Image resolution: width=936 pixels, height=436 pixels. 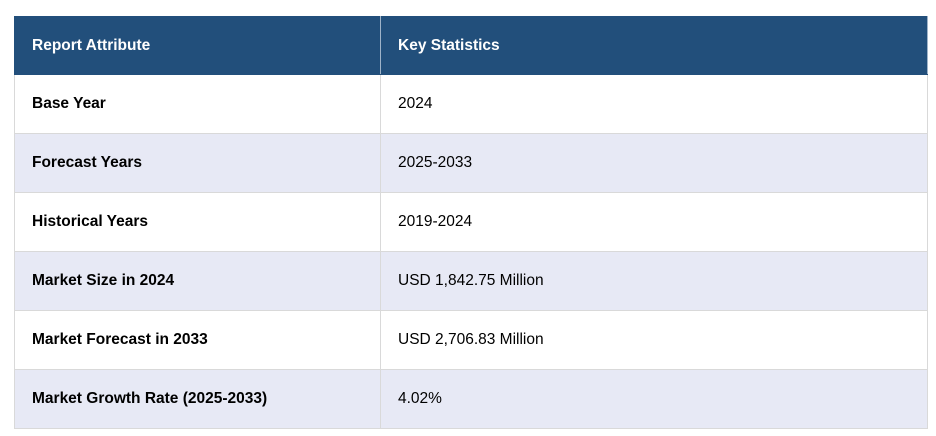 What do you see at coordinates (654, 340) in the screenshot?
I see `value-cell: USD 2,706.83 Million` at bounding box center [654, 340].